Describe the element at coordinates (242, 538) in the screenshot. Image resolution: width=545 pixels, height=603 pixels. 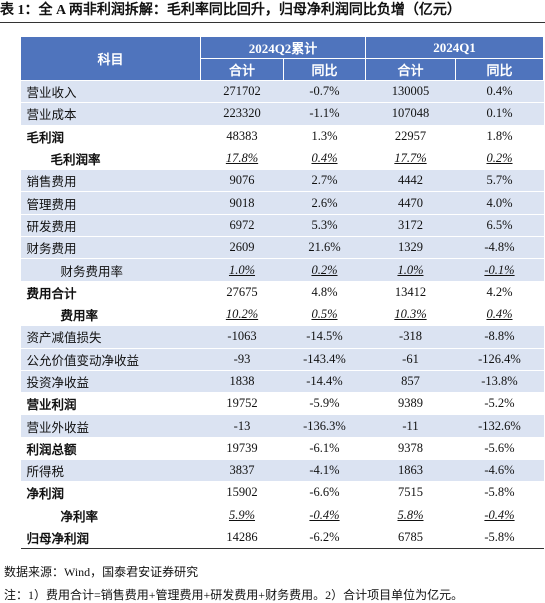
I see `value-cell: 14286` at that location.